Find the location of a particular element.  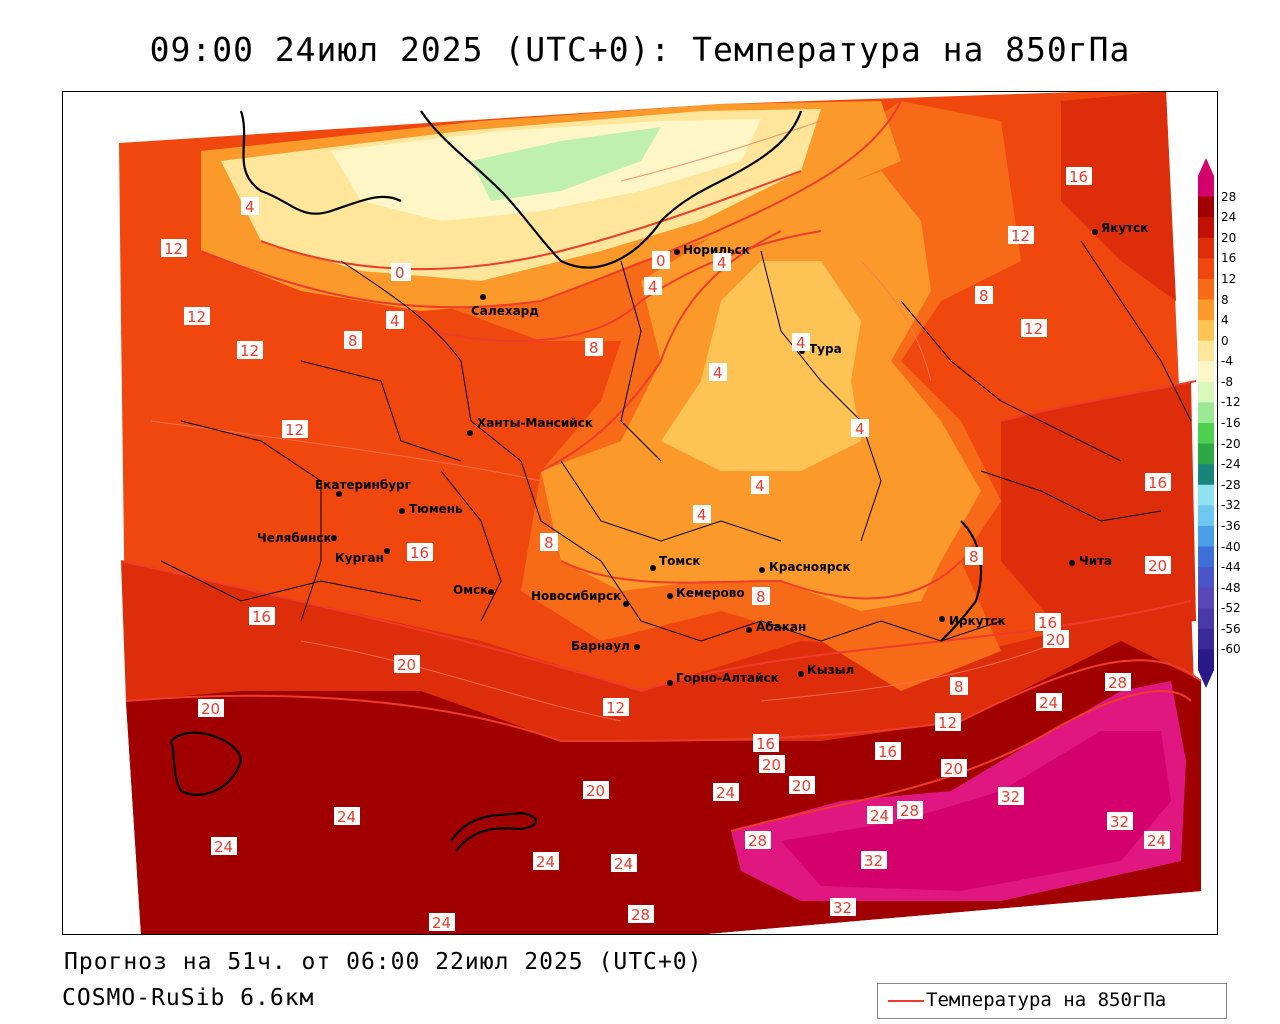

city-yekaterinburg: Екатеринбург is located at coordinates (363, 487).